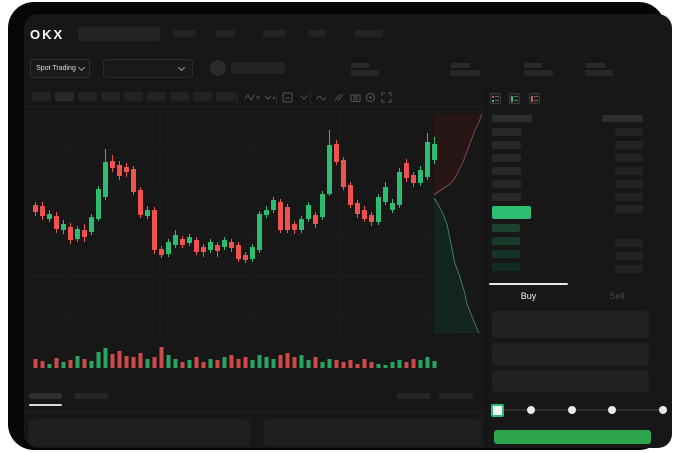  Describe the element at coordinates (304, 97) in the screenshot. I see `interval-chevron-icon` at that location.